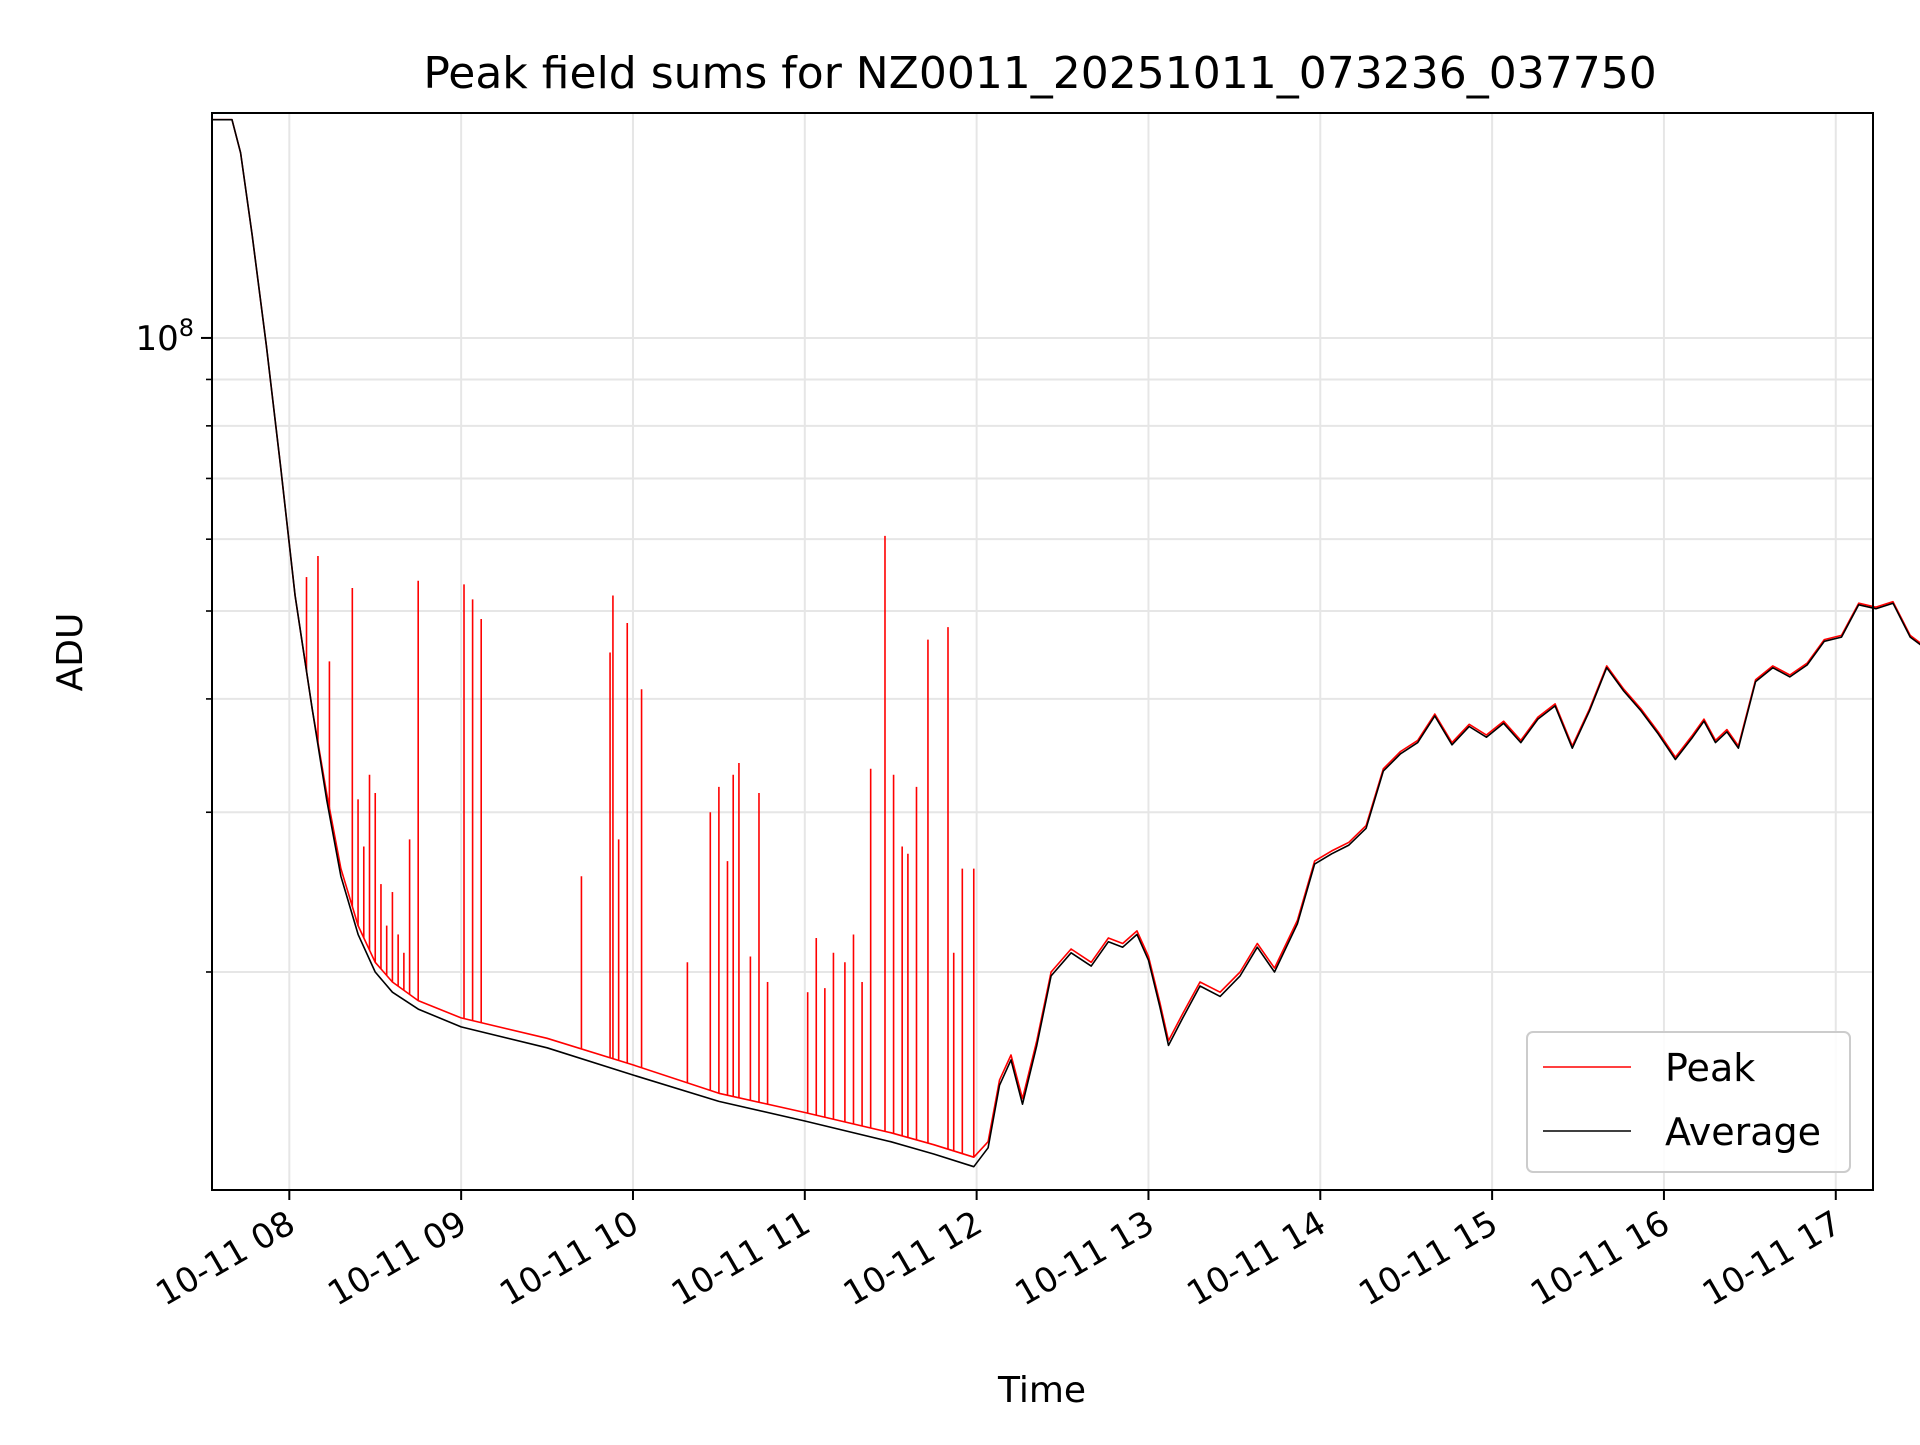 The width and height of the screenshot is (1920, 1445). Describe the element at coordinates (1688, 1102) in the screenshot. I see `legend: Peak Average` at that location.